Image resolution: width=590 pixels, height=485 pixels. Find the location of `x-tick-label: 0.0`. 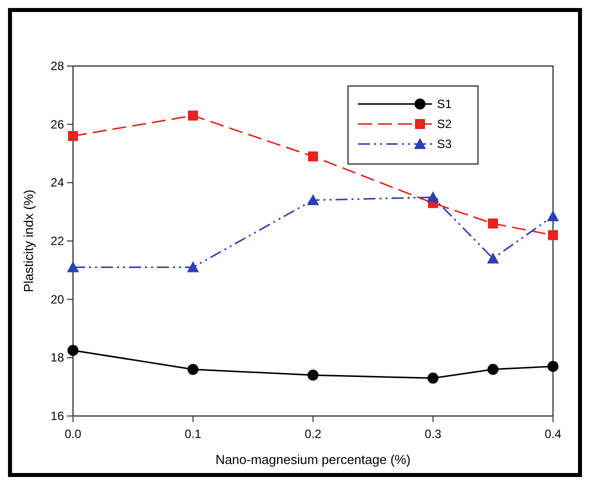

x-tick-label: 0.0 is located at coordinates (73, 434).